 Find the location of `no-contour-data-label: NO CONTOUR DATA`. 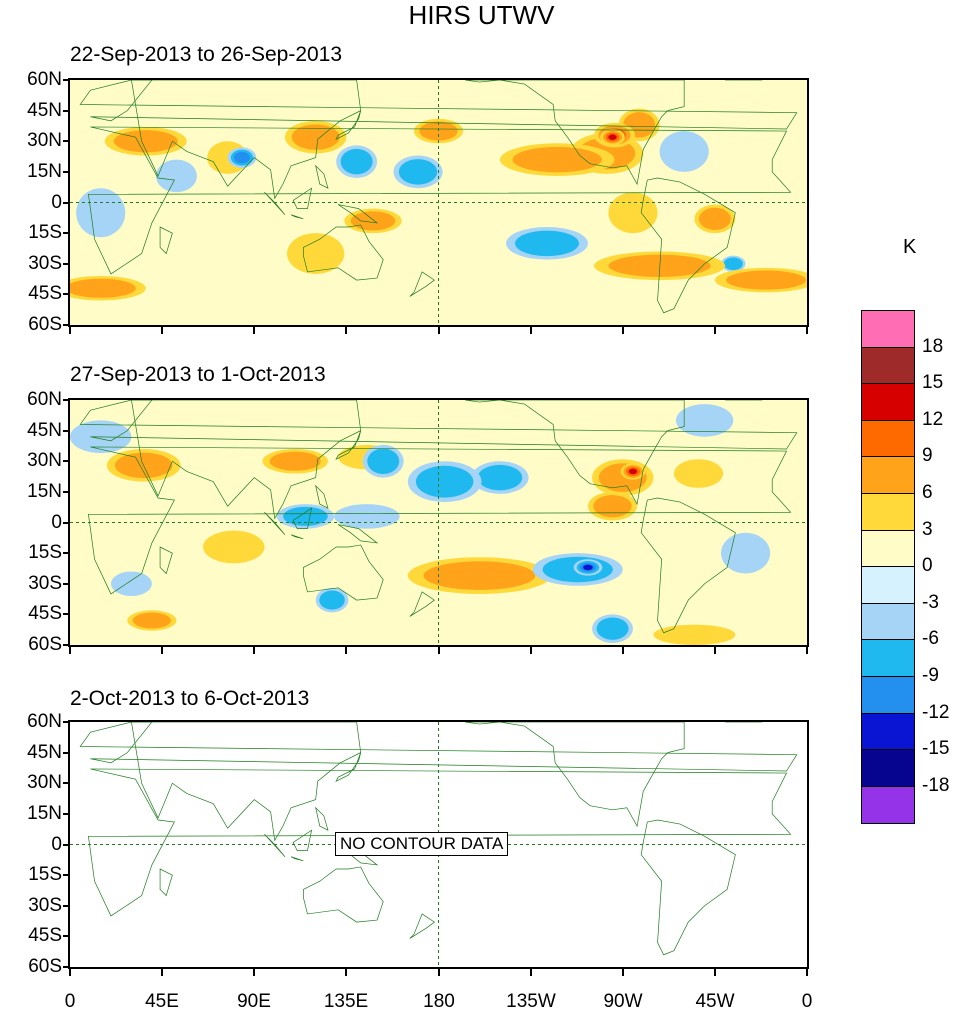

no-contour-data-label: NO CONTOUR DATA is located at coordinates (422, 844).